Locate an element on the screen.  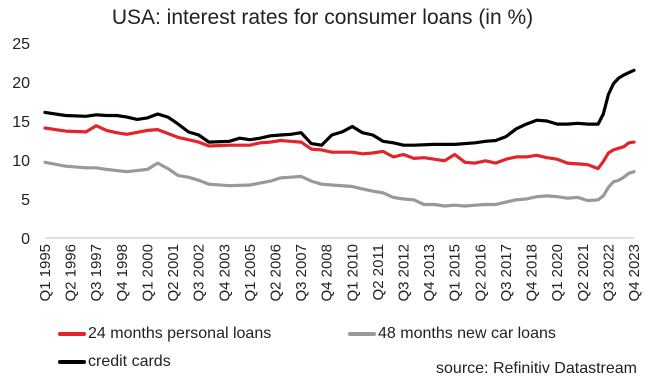
y-tick-label: 15 is located at coordinates (21, 122).